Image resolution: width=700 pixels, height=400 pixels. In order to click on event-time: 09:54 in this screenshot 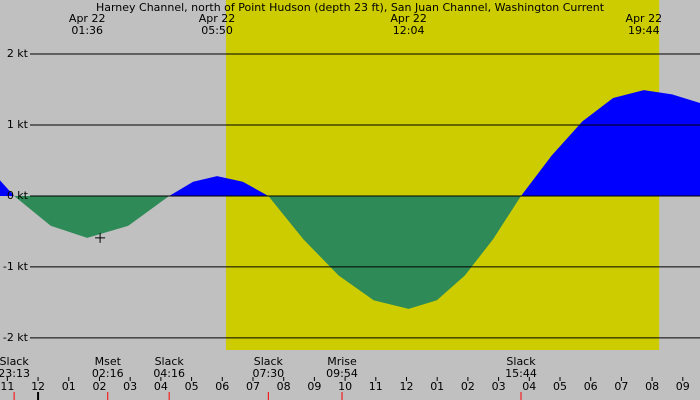, I will do `click(342, 373)`.